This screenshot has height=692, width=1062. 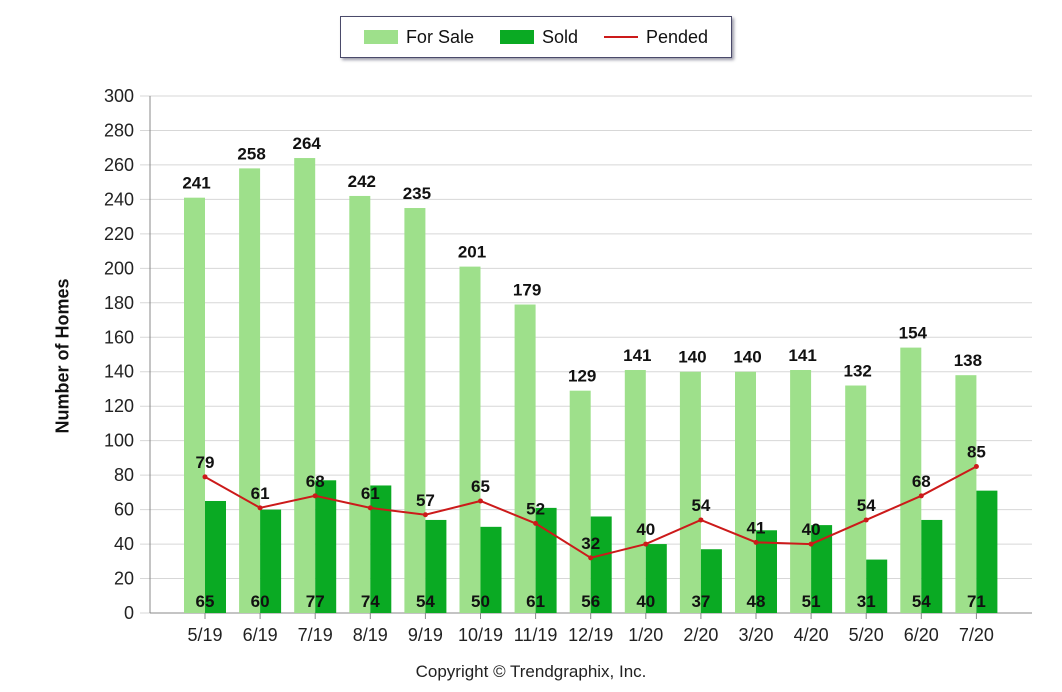 What do you see at coordinates (425, 500) in the screenshot?
I see `data-label-pended: 57` at bounding box center [425, 500].